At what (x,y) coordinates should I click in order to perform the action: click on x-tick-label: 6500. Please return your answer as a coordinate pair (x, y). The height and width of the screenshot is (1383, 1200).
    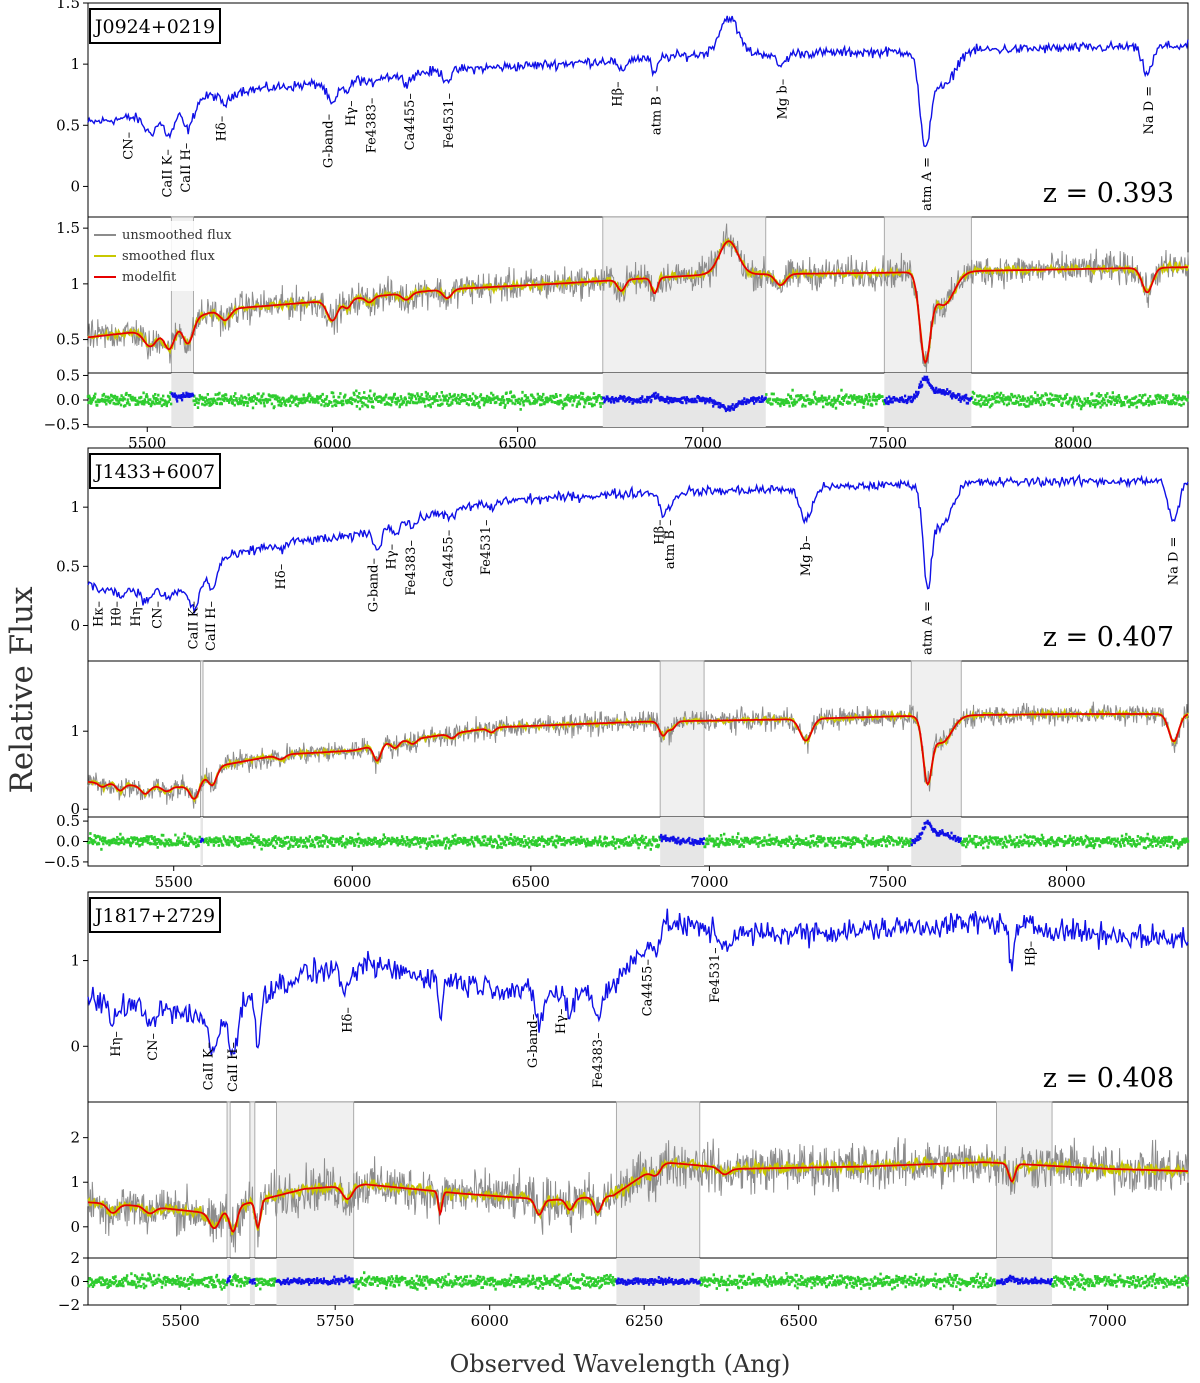
    Looking at the image, I should click on (531, 882).